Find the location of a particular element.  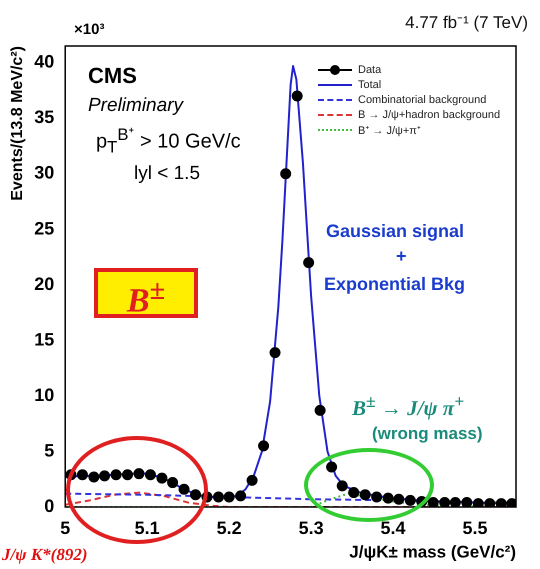

x-tick-label: 5.2 is located at coordinates (229, 528).